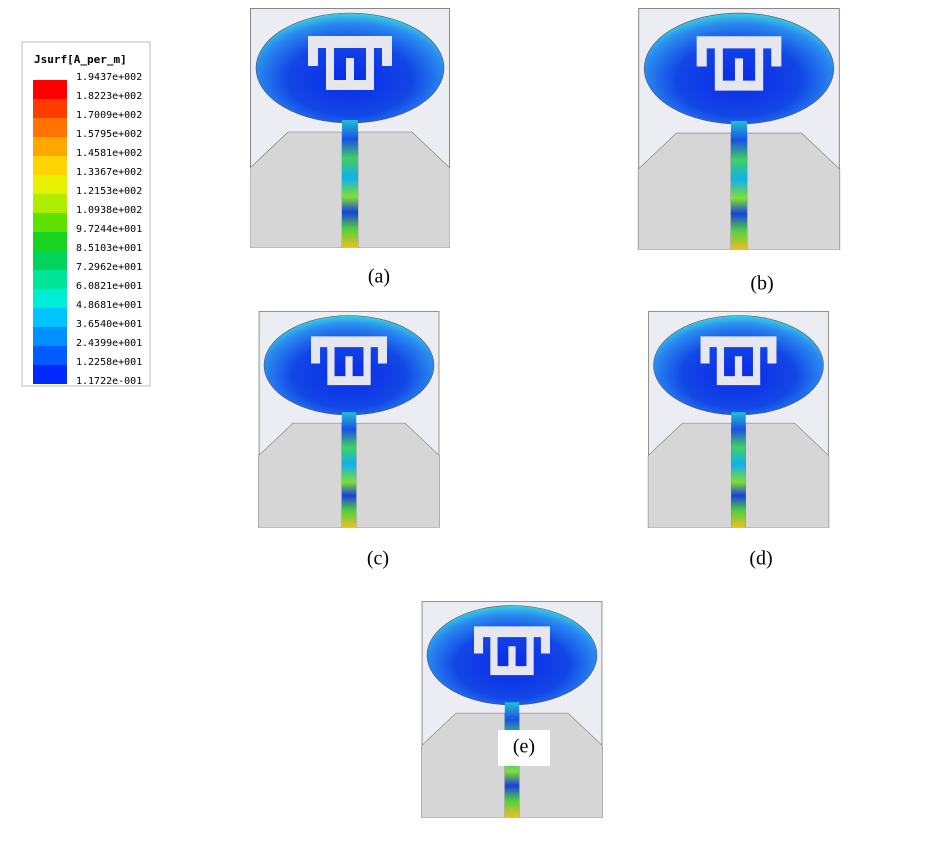 Image resolution: width=926 pixels, height=841 pixels. What do you see at coordinates (379, 277) in the screenshot?
I see `caption: (a)` at bounding box center [379, 277].